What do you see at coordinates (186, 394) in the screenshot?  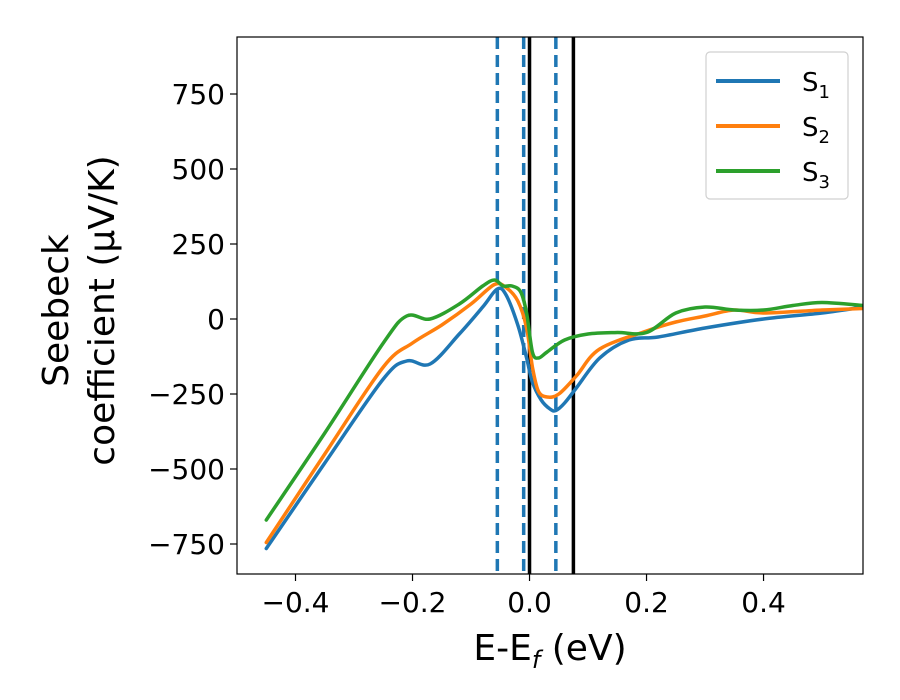 I see `y-tick-label: −250` at bounding box center [186, 394].